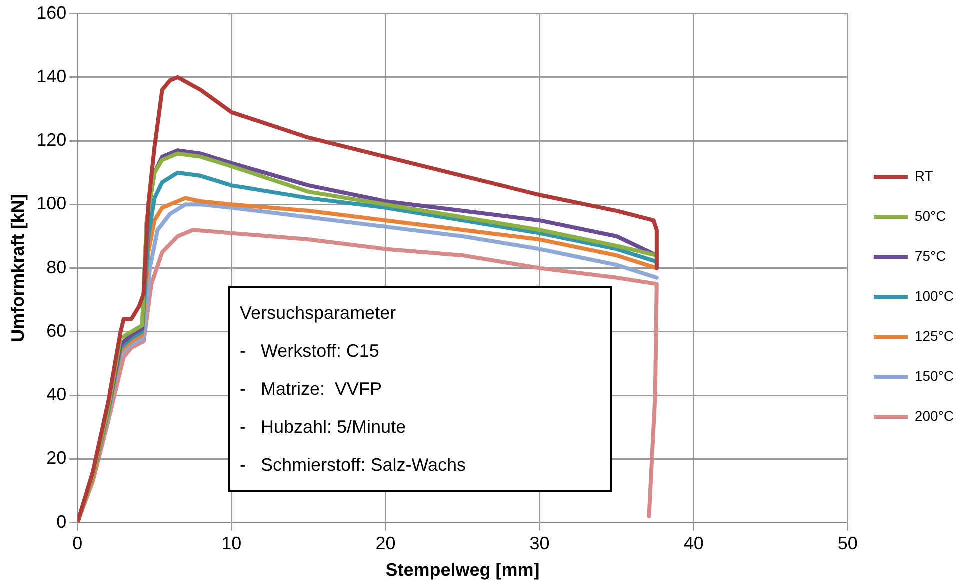  Describe the element at coordinates (232, 544) in the screenshot. I see `x-tick-label: 10` at that location.